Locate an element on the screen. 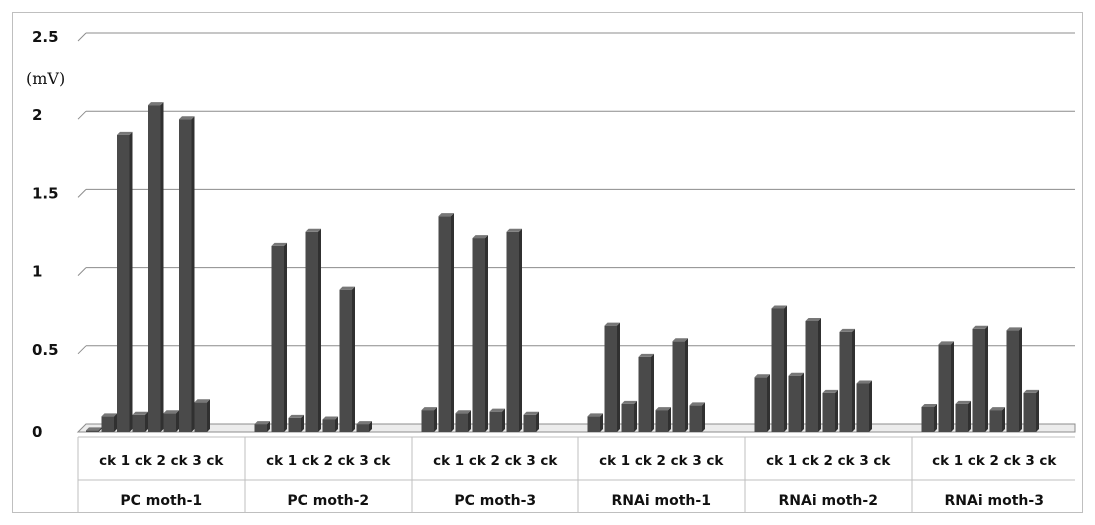 The height and width of the screenshot is (525, 1095). y-axis-unit-label: (mV) is located at coordinates (45, 78).